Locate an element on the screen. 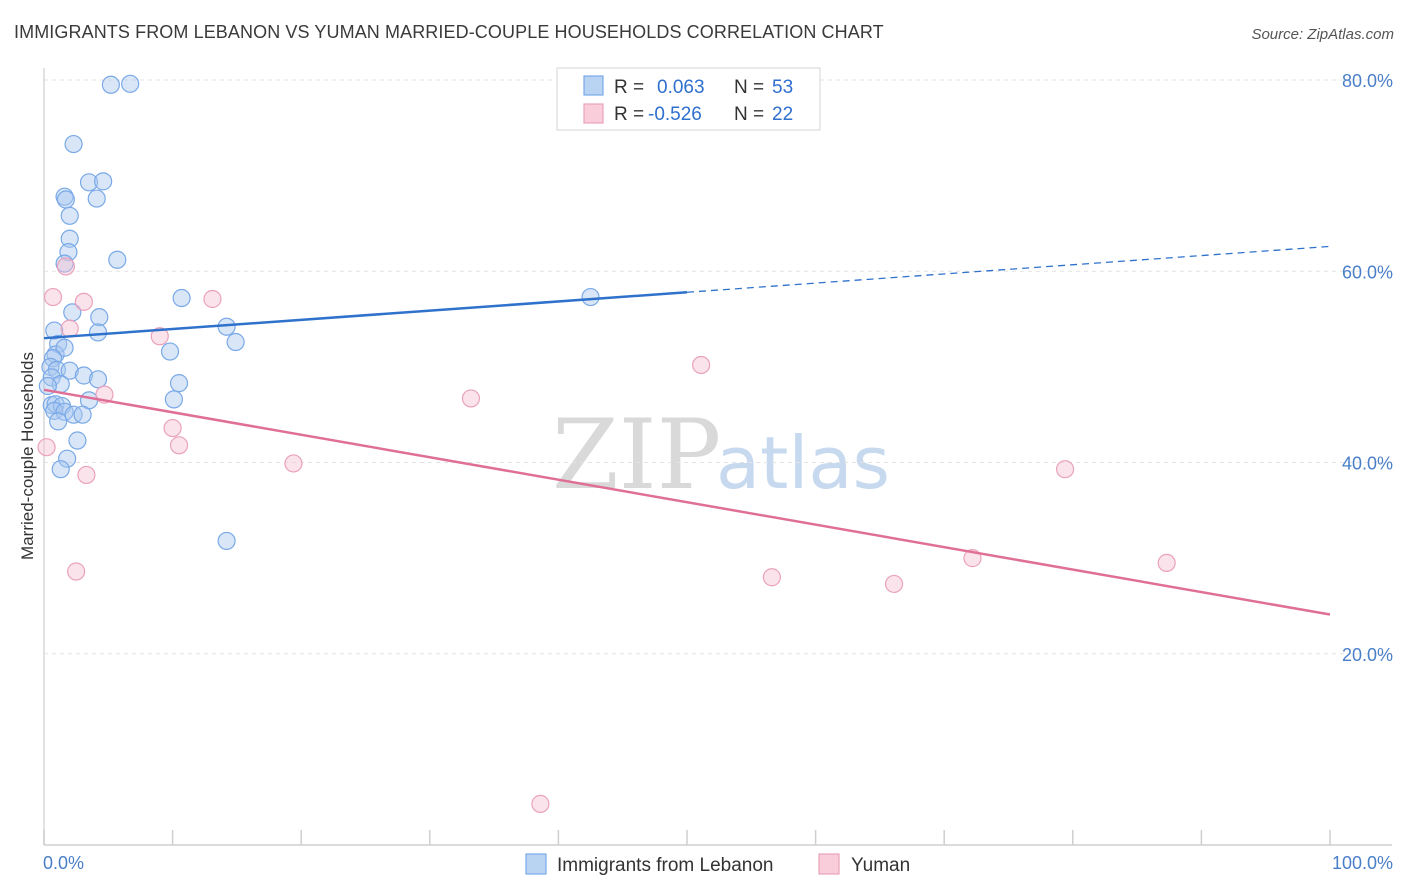 The image size is (1406, 892). legend-n-label-lebanon: N = is located at coordinates (749, 87).